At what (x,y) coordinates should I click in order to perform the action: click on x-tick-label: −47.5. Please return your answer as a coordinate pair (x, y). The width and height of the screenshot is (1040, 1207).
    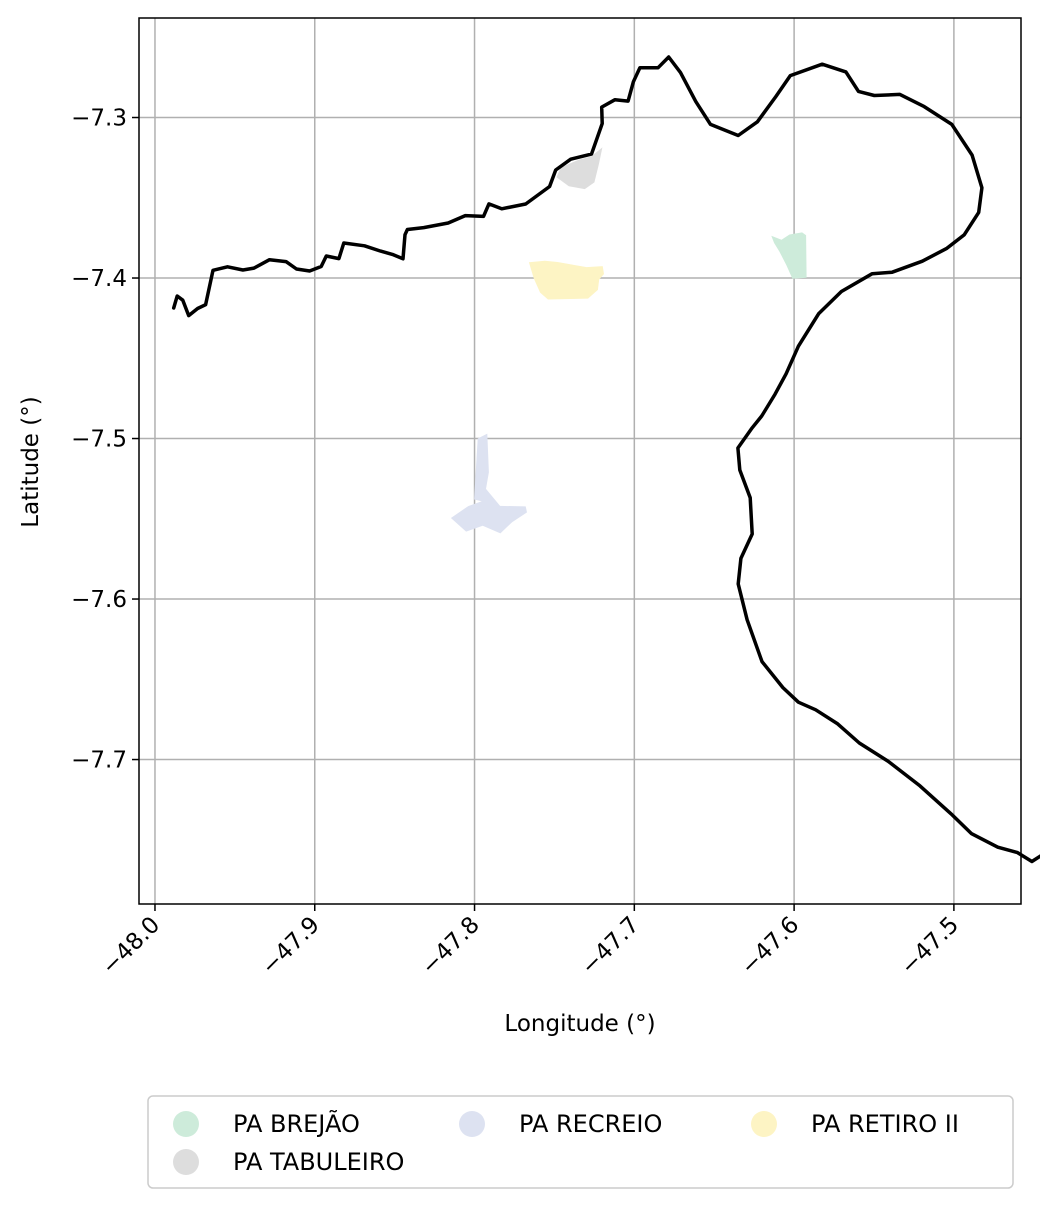
    Looking at the image, I should click on (930, 946).